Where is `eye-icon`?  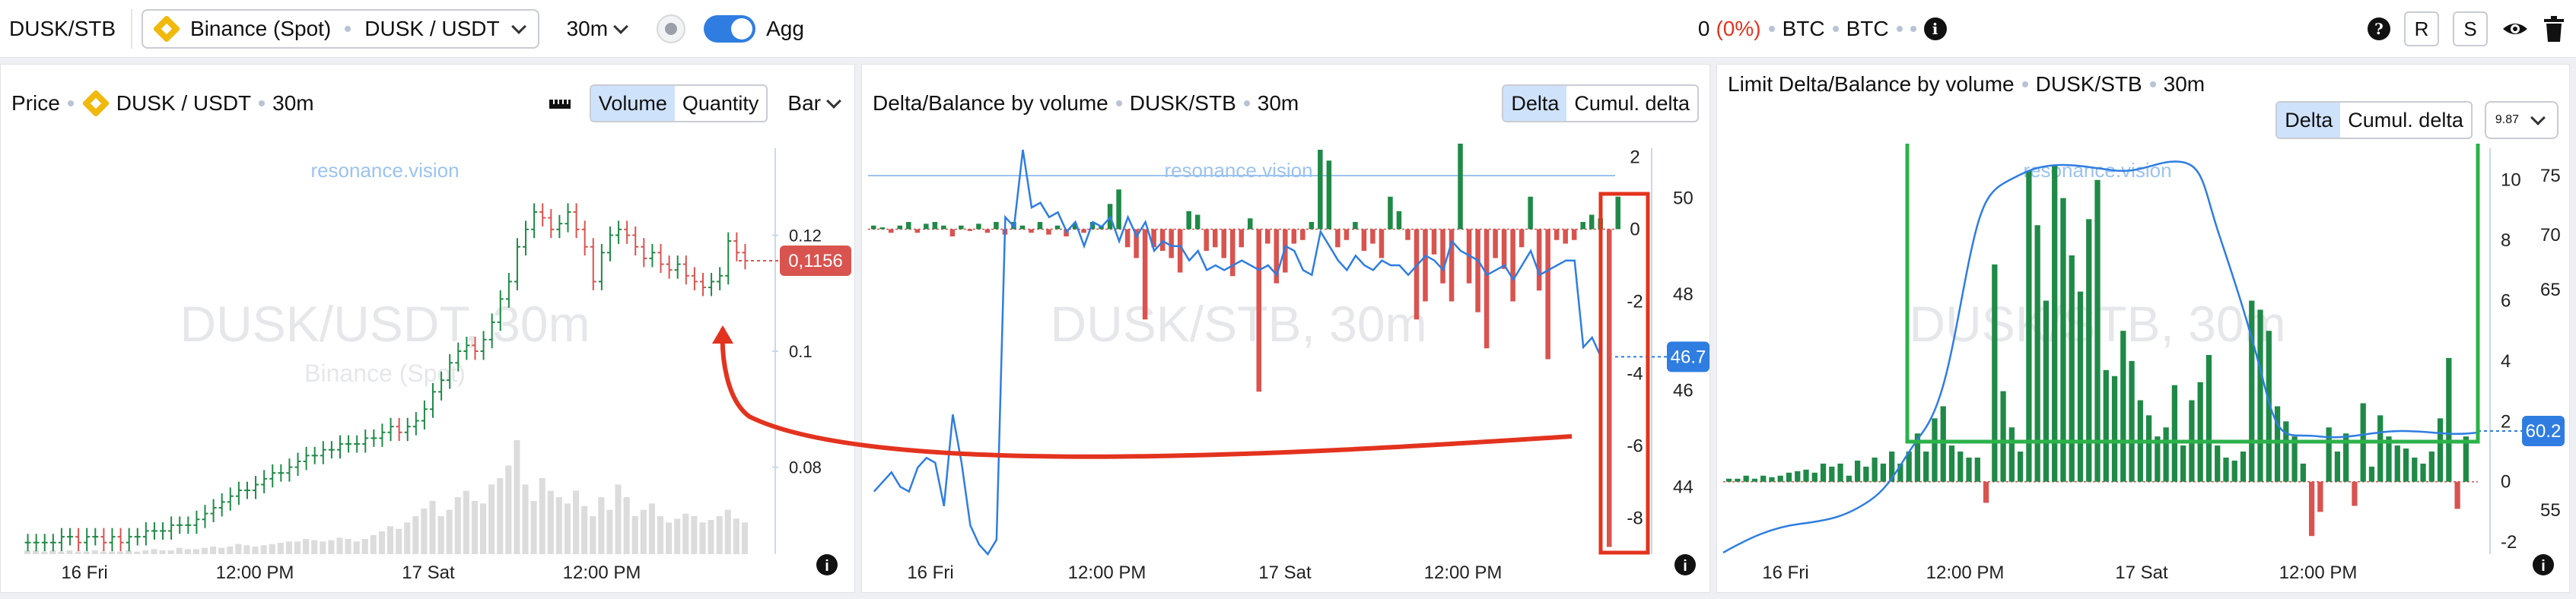 eye-icon is located at coordinates (2515, 29).